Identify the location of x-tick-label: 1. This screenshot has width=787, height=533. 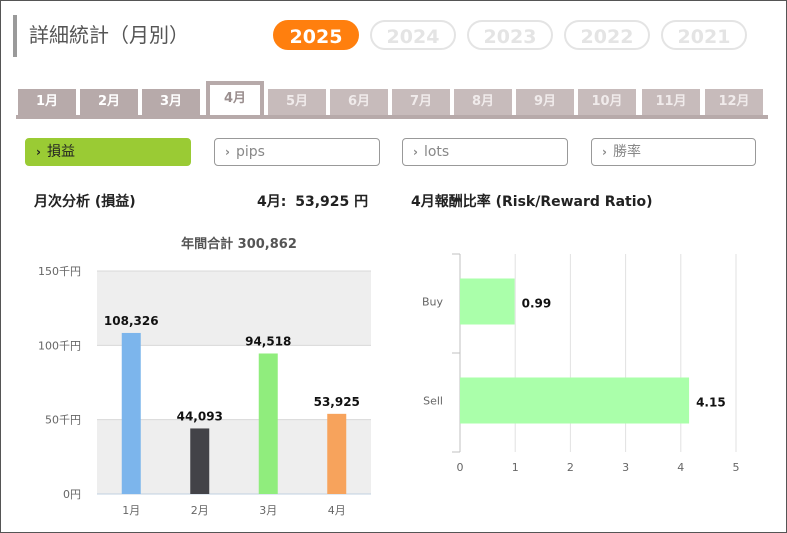
(515, 467).